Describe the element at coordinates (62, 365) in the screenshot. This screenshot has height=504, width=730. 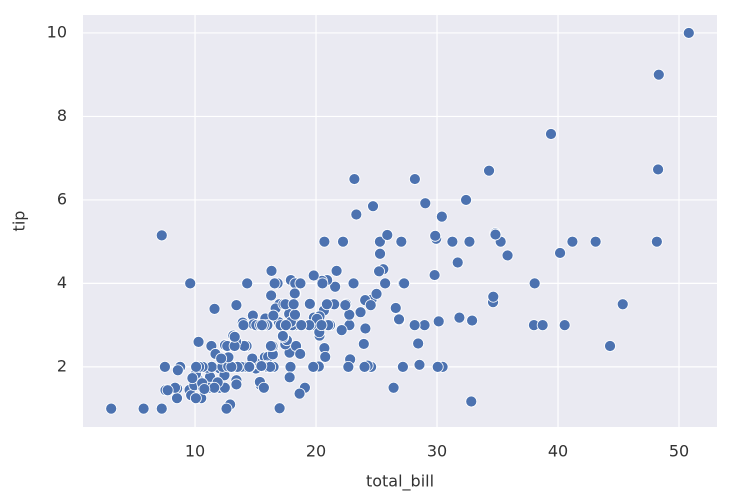
I see `y-tick-label: 2` at that location.